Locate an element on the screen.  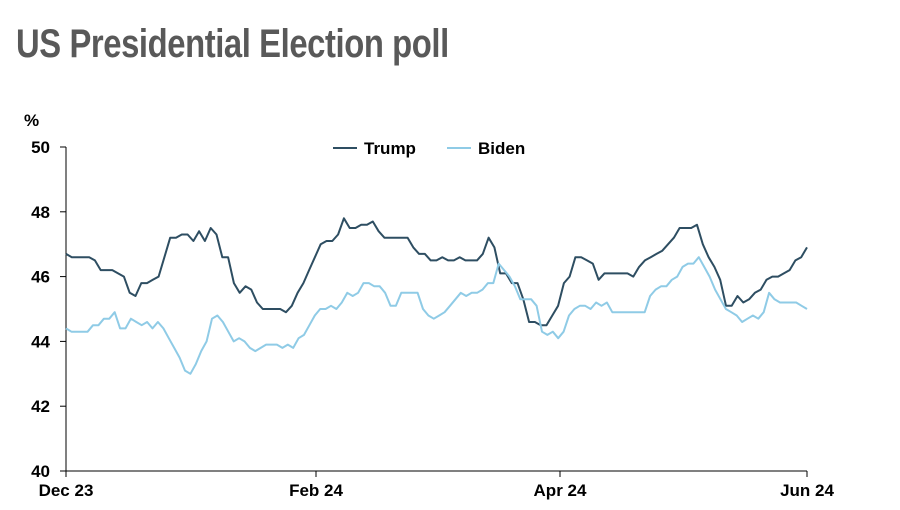
legend: Trump Biden is located at coordinates (429, 148).